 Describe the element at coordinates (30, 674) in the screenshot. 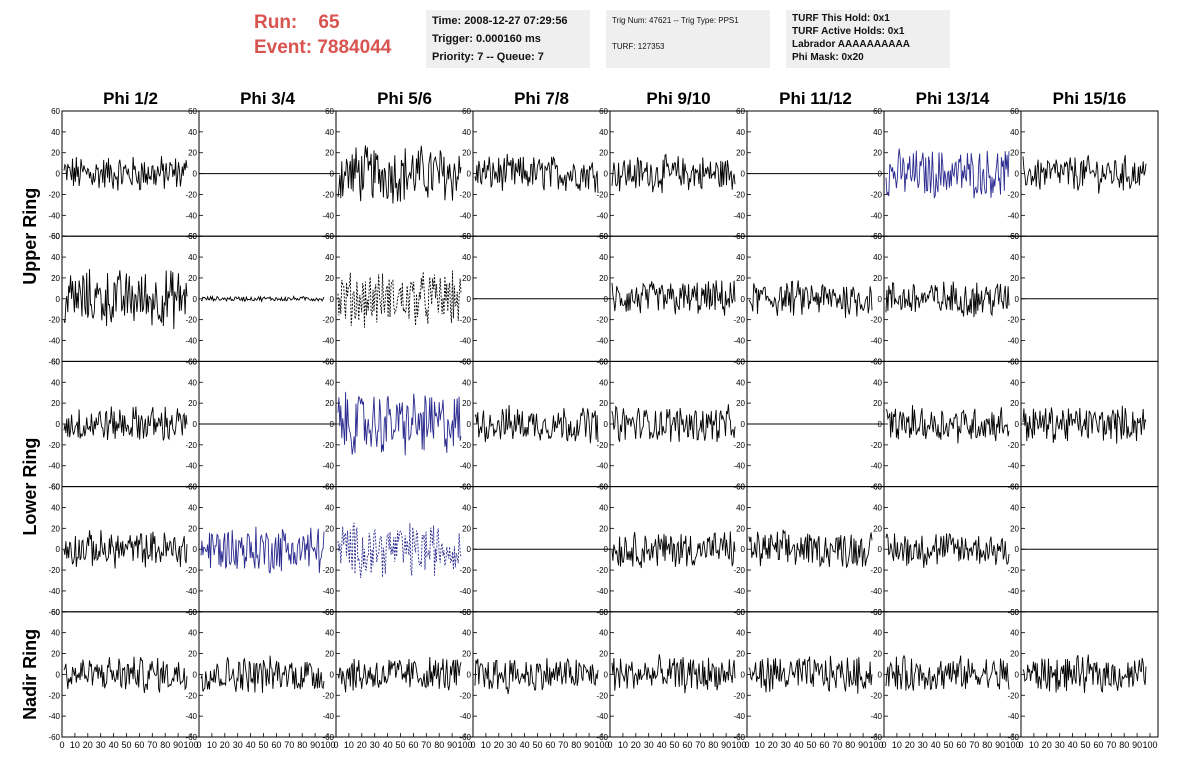

I see `ring-label: Nadir Ring` at that location.